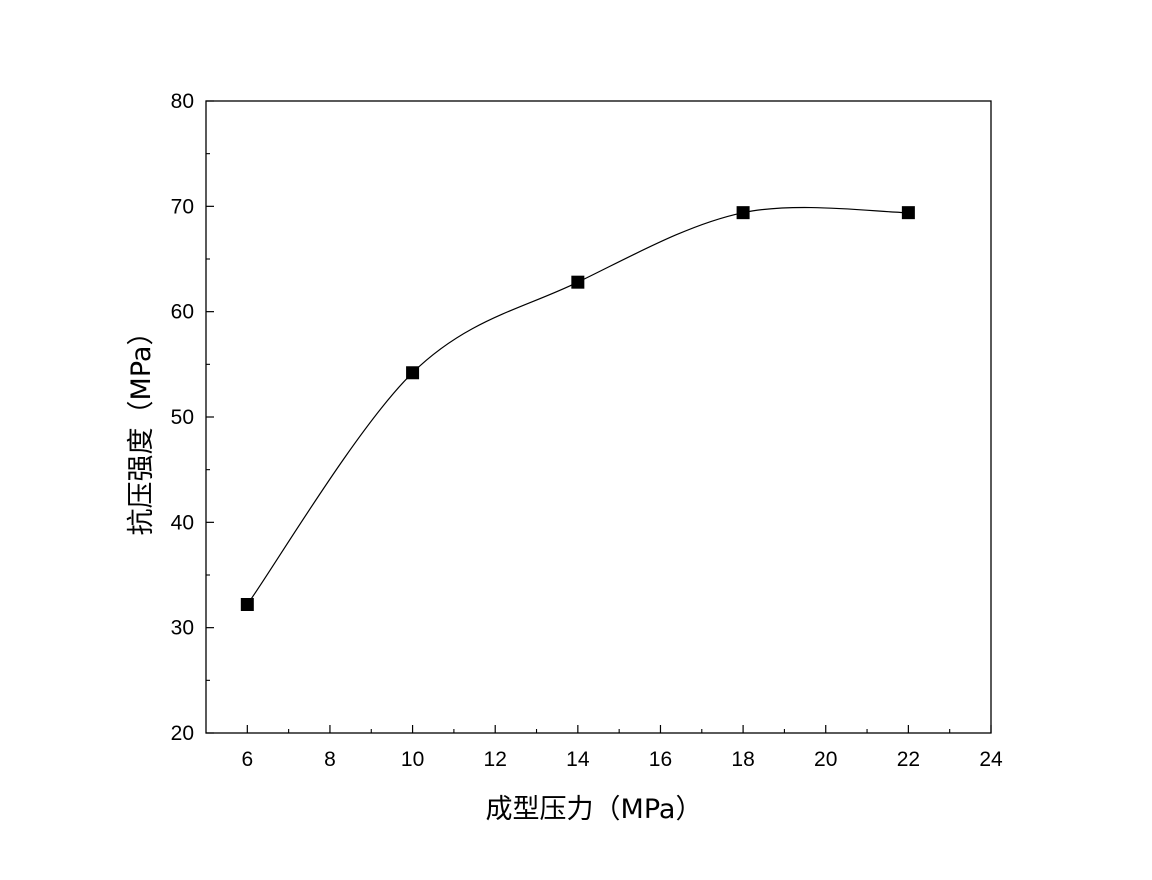 This screenshot has width=1152, height=880. I want to click on y-axis-ticks: 20 30 40 50 60 70 80, so click(192, 417).